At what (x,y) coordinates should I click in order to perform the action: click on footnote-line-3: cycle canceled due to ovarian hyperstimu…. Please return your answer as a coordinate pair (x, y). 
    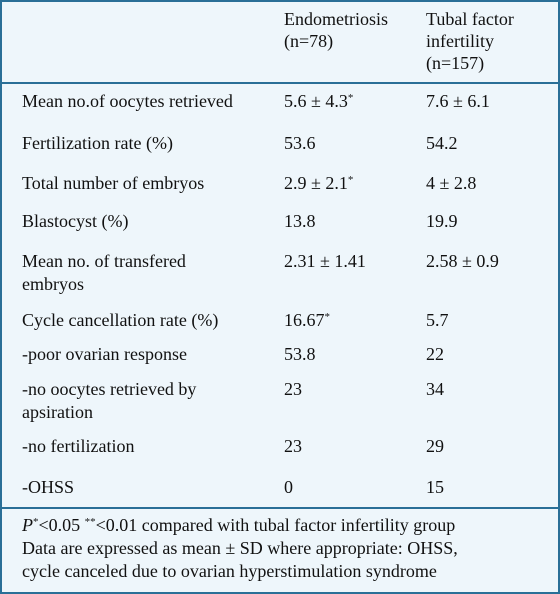
    Looking at the image, I should click on (229, 571).